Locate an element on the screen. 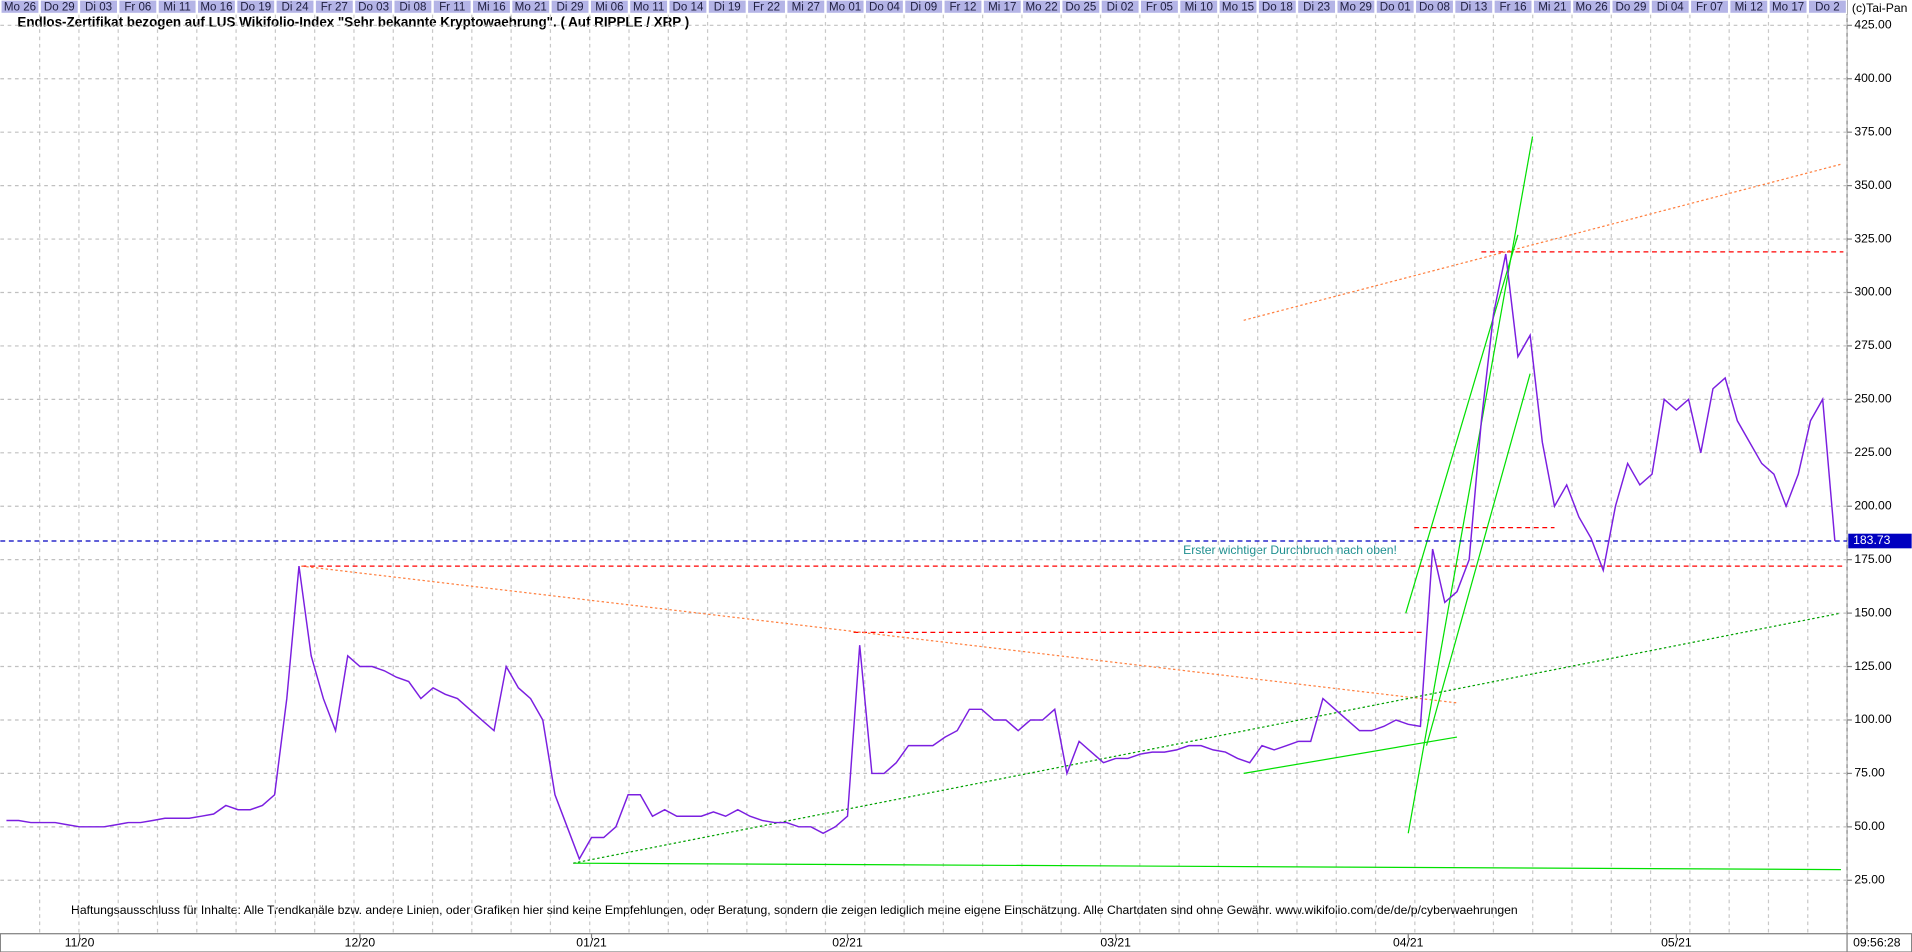  top-label: Fr 22 is located at coordinates (766, 7).